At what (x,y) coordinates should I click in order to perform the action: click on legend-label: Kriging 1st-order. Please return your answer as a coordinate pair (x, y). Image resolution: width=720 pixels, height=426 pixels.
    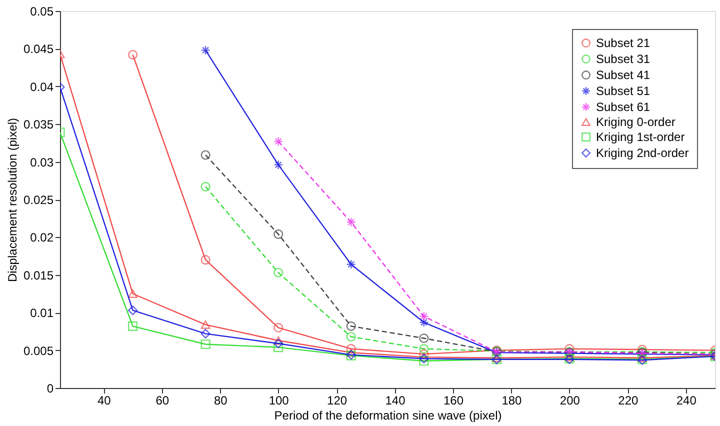
    Looking at the image, I should click on (640, 137).